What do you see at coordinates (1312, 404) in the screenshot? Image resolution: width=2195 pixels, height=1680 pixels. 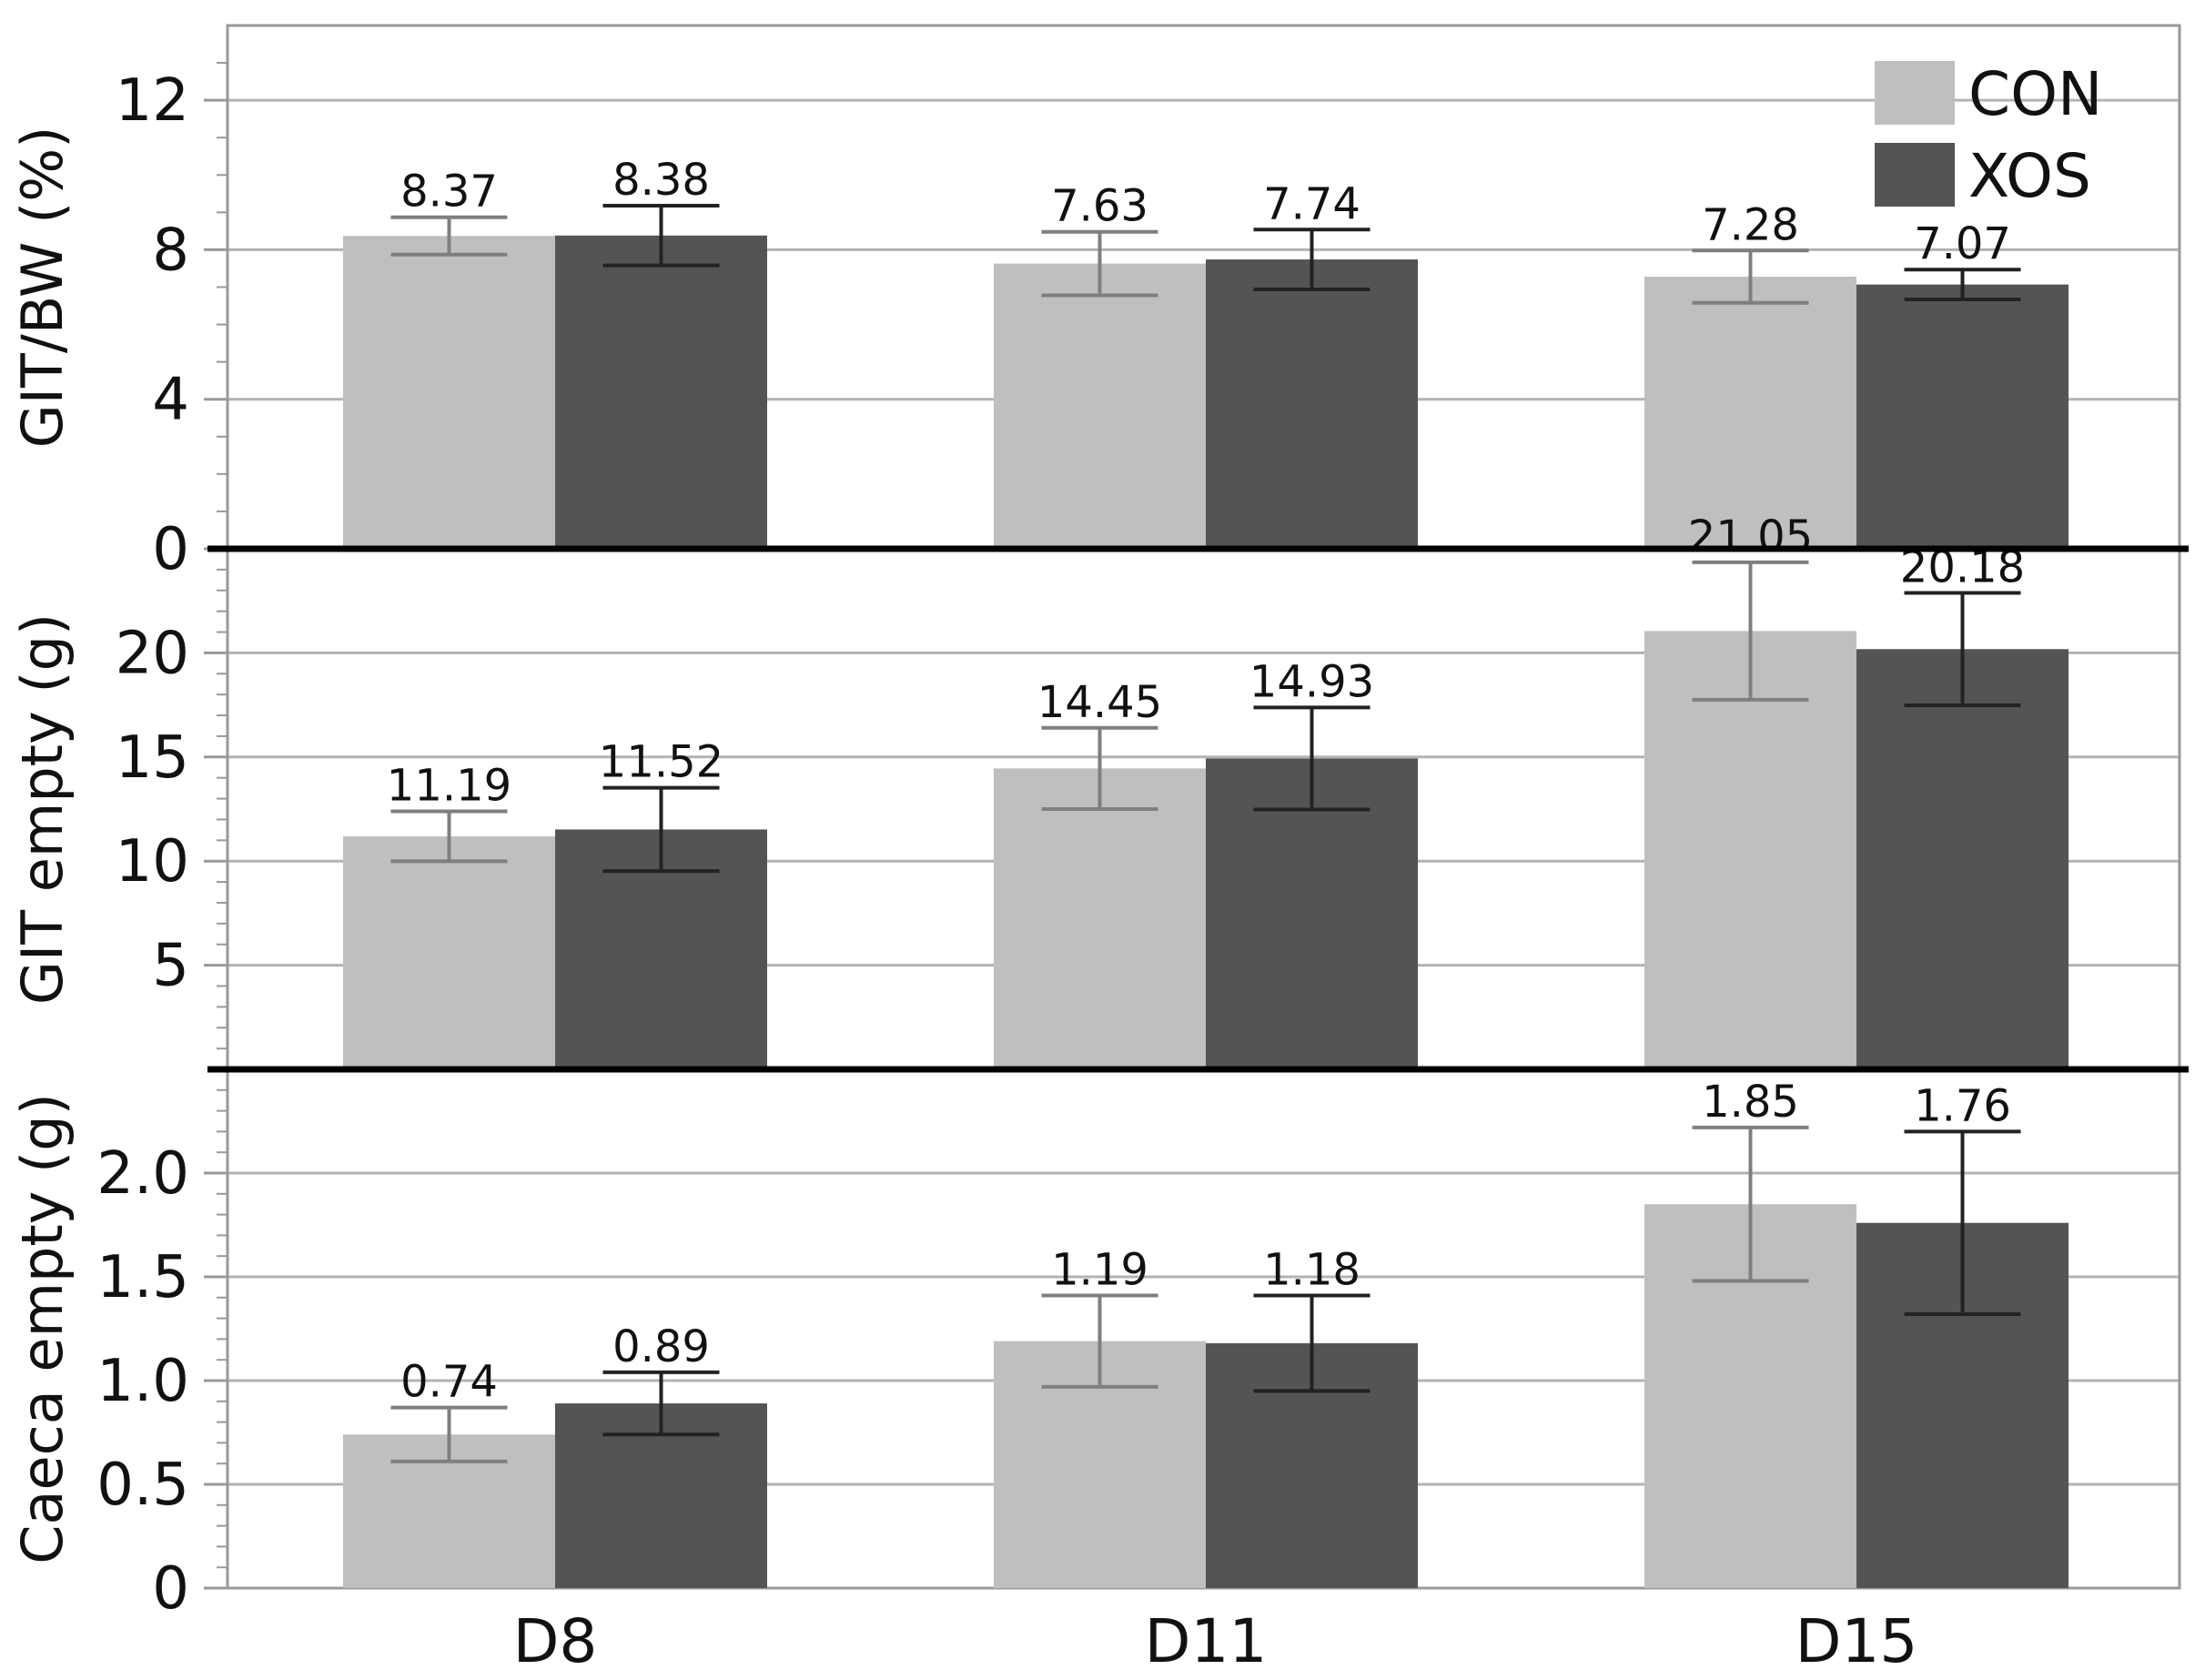 I see `bar-xos-d11-p1` at bounding box center [1312, 404].